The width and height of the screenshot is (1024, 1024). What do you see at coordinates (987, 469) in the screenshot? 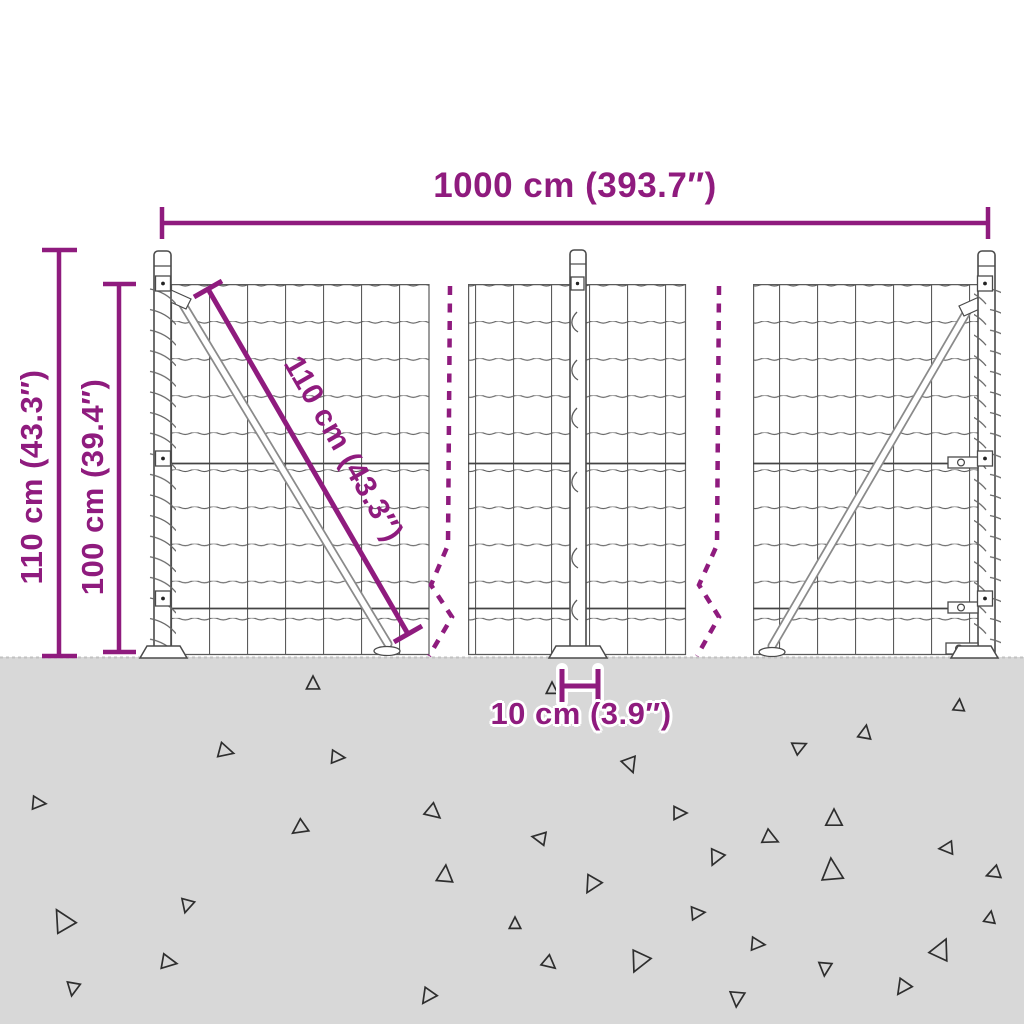
I see `post-right-spiral-wire` at bounding box center [987, 469].